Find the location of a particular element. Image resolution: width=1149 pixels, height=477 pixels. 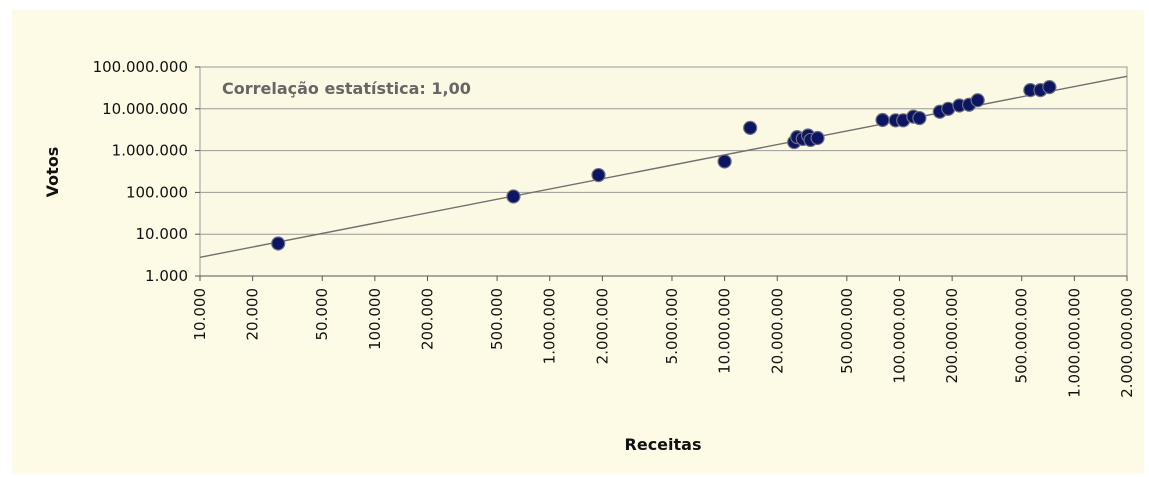

y-tick-label: 1.000 is located at coordinates (166, 276).